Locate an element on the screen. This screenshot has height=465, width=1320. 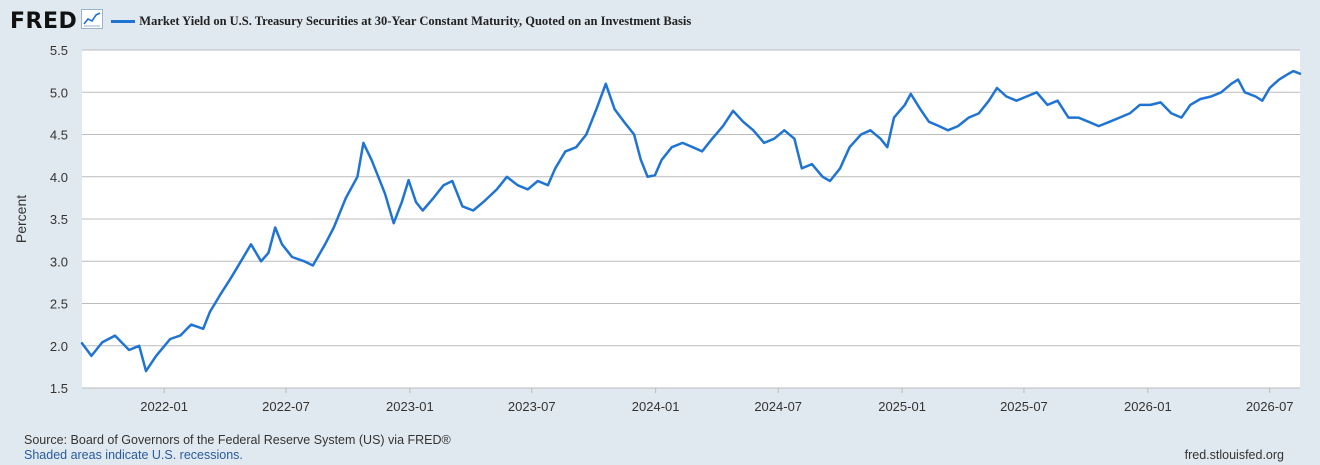
x-tick-label: 2026-01 is located at coordinates (1148, 406).